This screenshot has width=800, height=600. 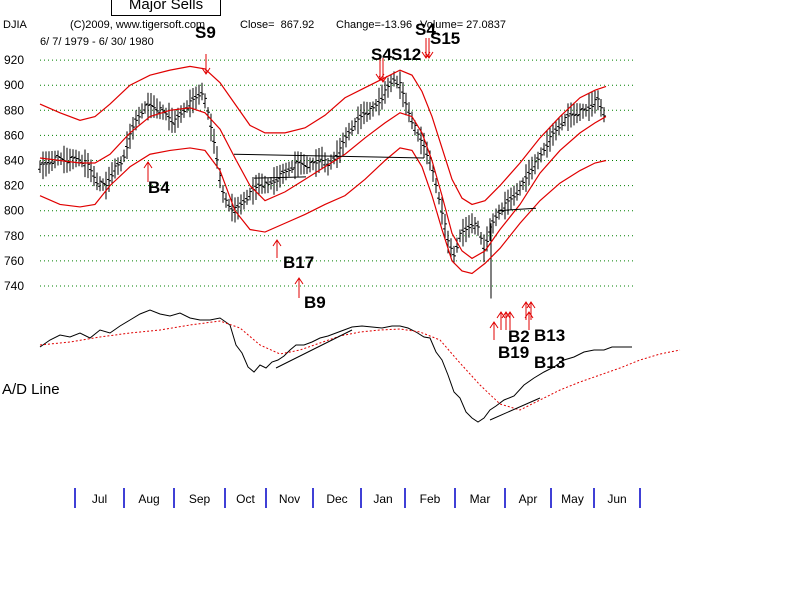 What do you see at coordinates (138, 25) in the screenshot?
I see `copyright-label: (C)2009, www.tigersoft.com` at bounding box center [138, 25].